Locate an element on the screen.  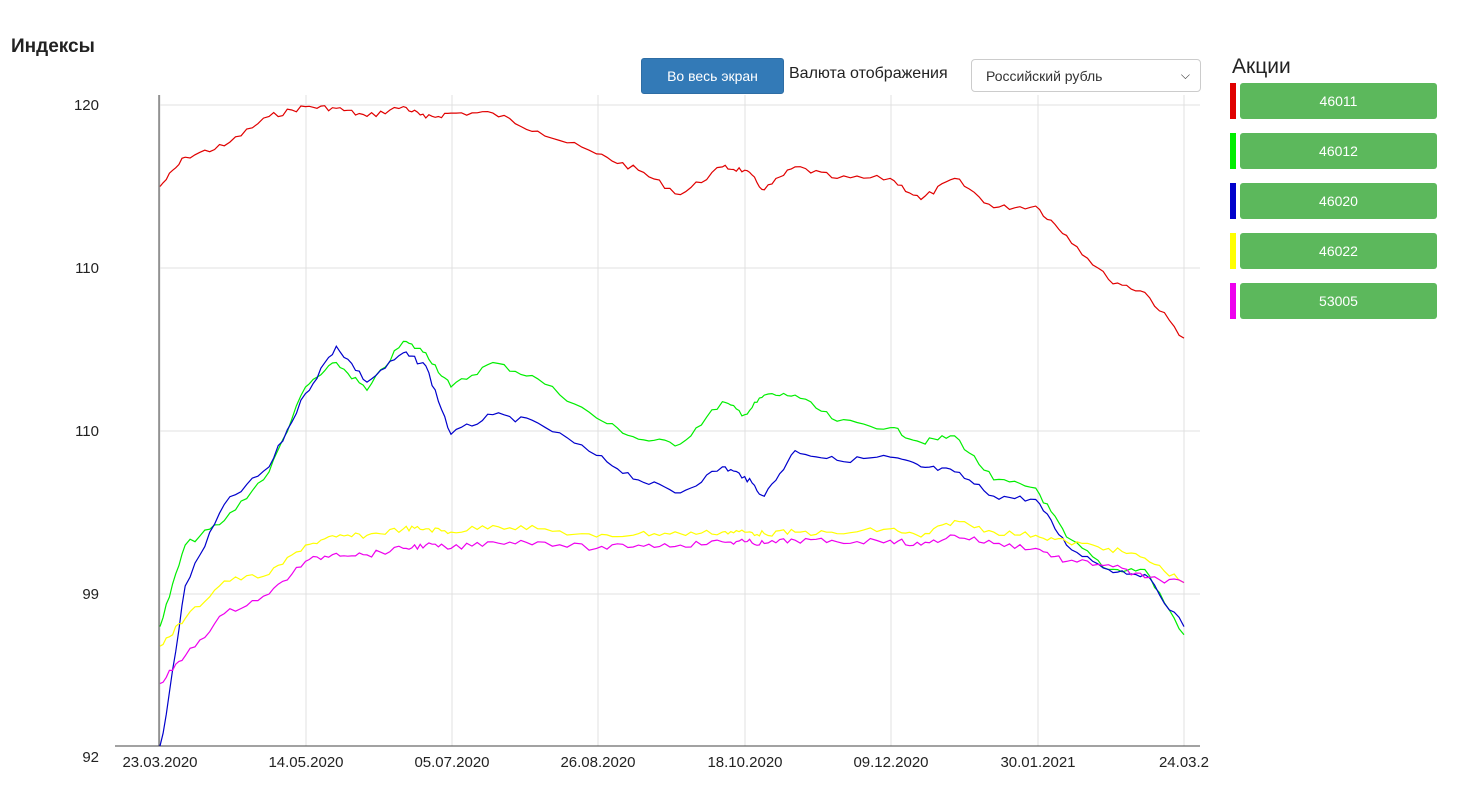
x-tick-label: 14.05.2020 is located at coordinates (305, 762).